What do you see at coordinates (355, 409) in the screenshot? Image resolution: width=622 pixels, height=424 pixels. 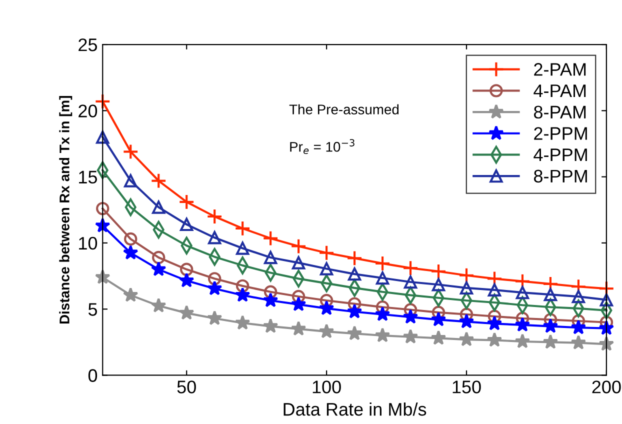 I see `x-axis-title: Data Rate in Mb/s` at bounding box center [355, 409].